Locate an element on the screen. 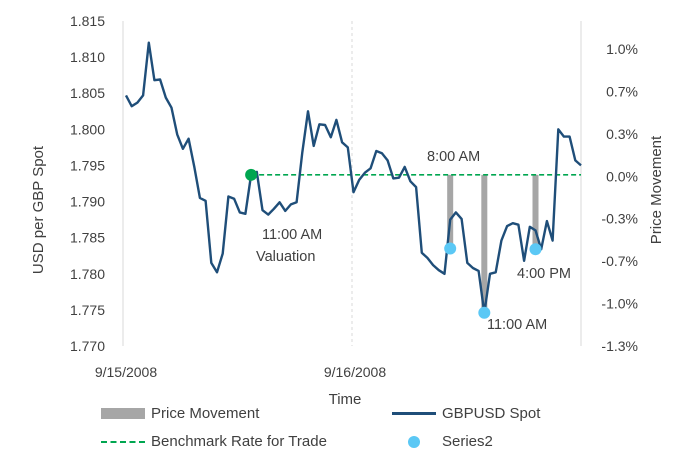 The height and width of the screenshot is (463, 679). y2-tick-label: -1.3% is located at coordinates (619, 346).